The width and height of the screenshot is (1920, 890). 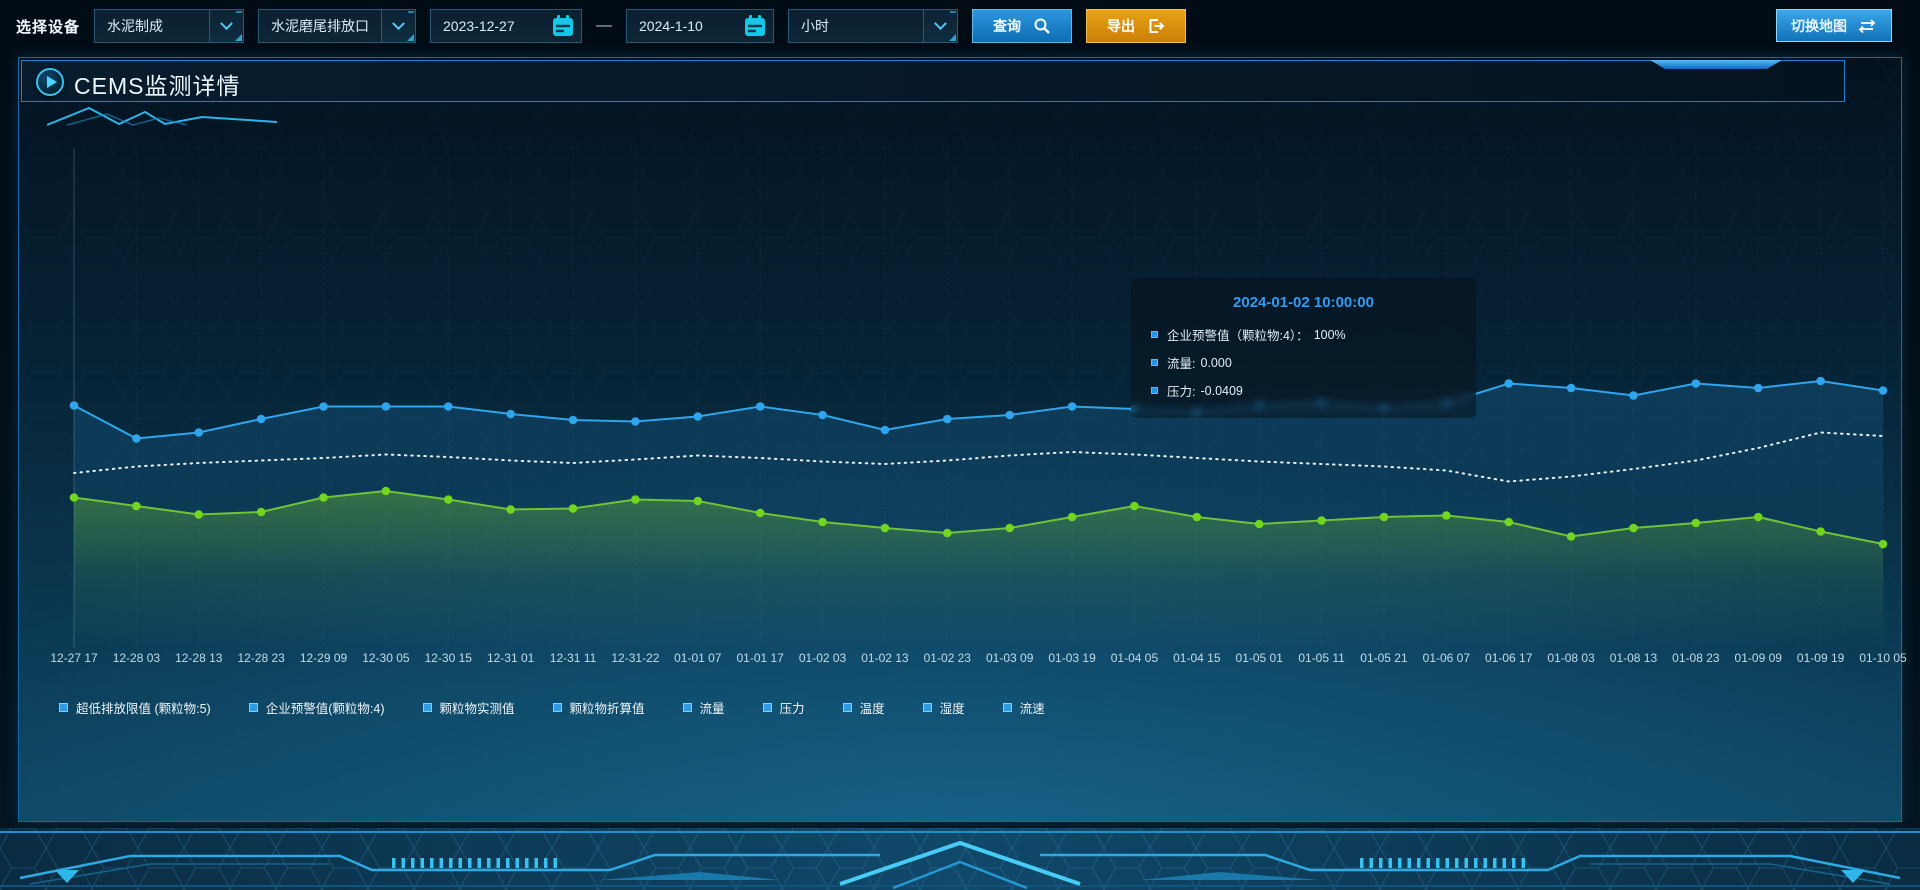 I want to click on zigzag-decoration, so click(x=162, y=116).